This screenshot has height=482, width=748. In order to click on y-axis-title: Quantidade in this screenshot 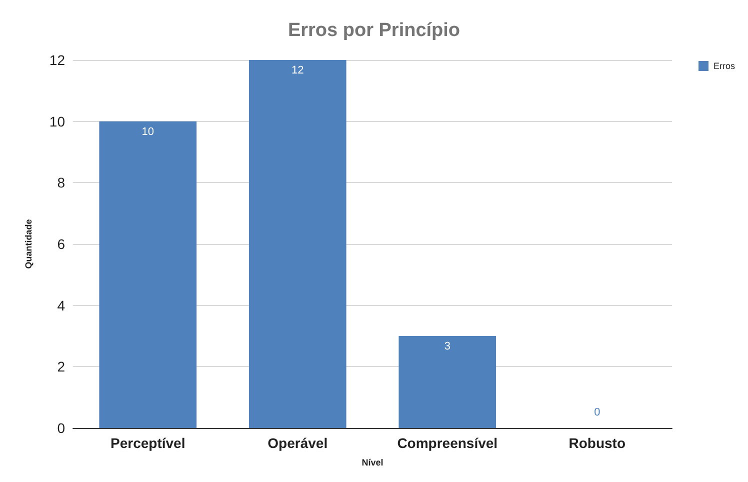, I will do `click(29, 244)`.